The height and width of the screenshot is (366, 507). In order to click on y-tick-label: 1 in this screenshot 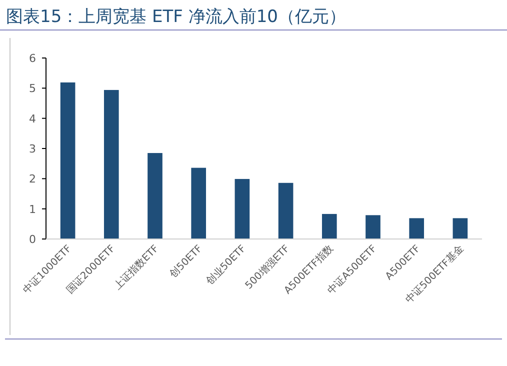, I will do `click(32, 209)`.